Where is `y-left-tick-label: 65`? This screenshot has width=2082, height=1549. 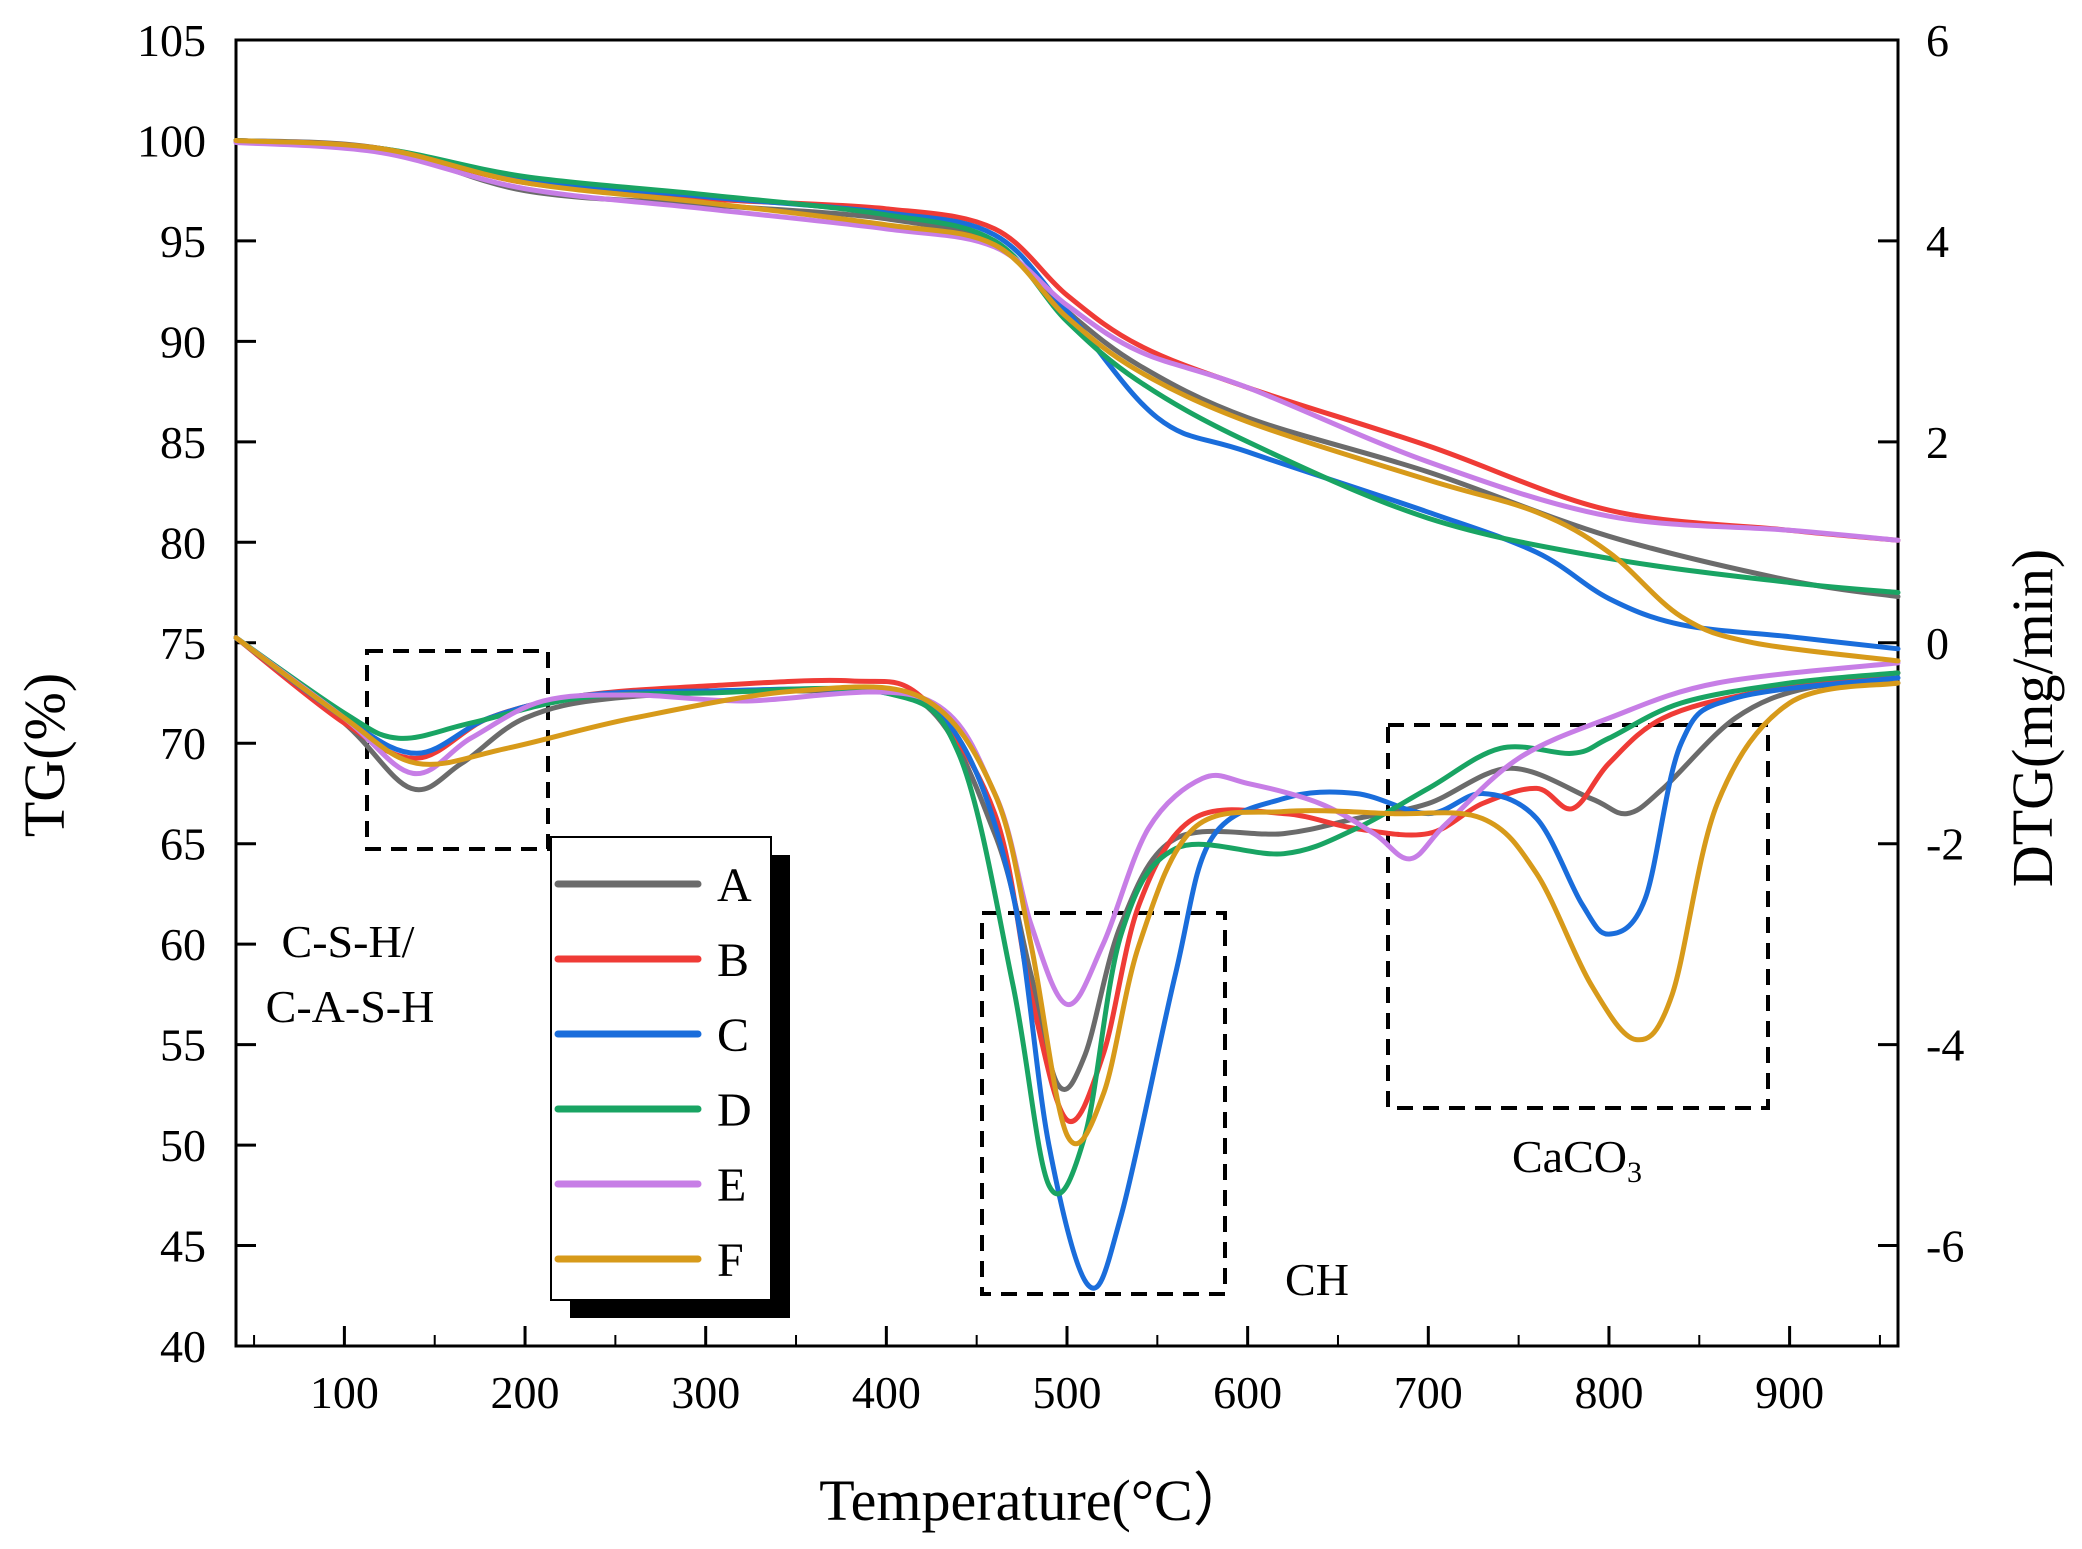
y-left-tick-label: 65 is located at coordinates (183, 844).